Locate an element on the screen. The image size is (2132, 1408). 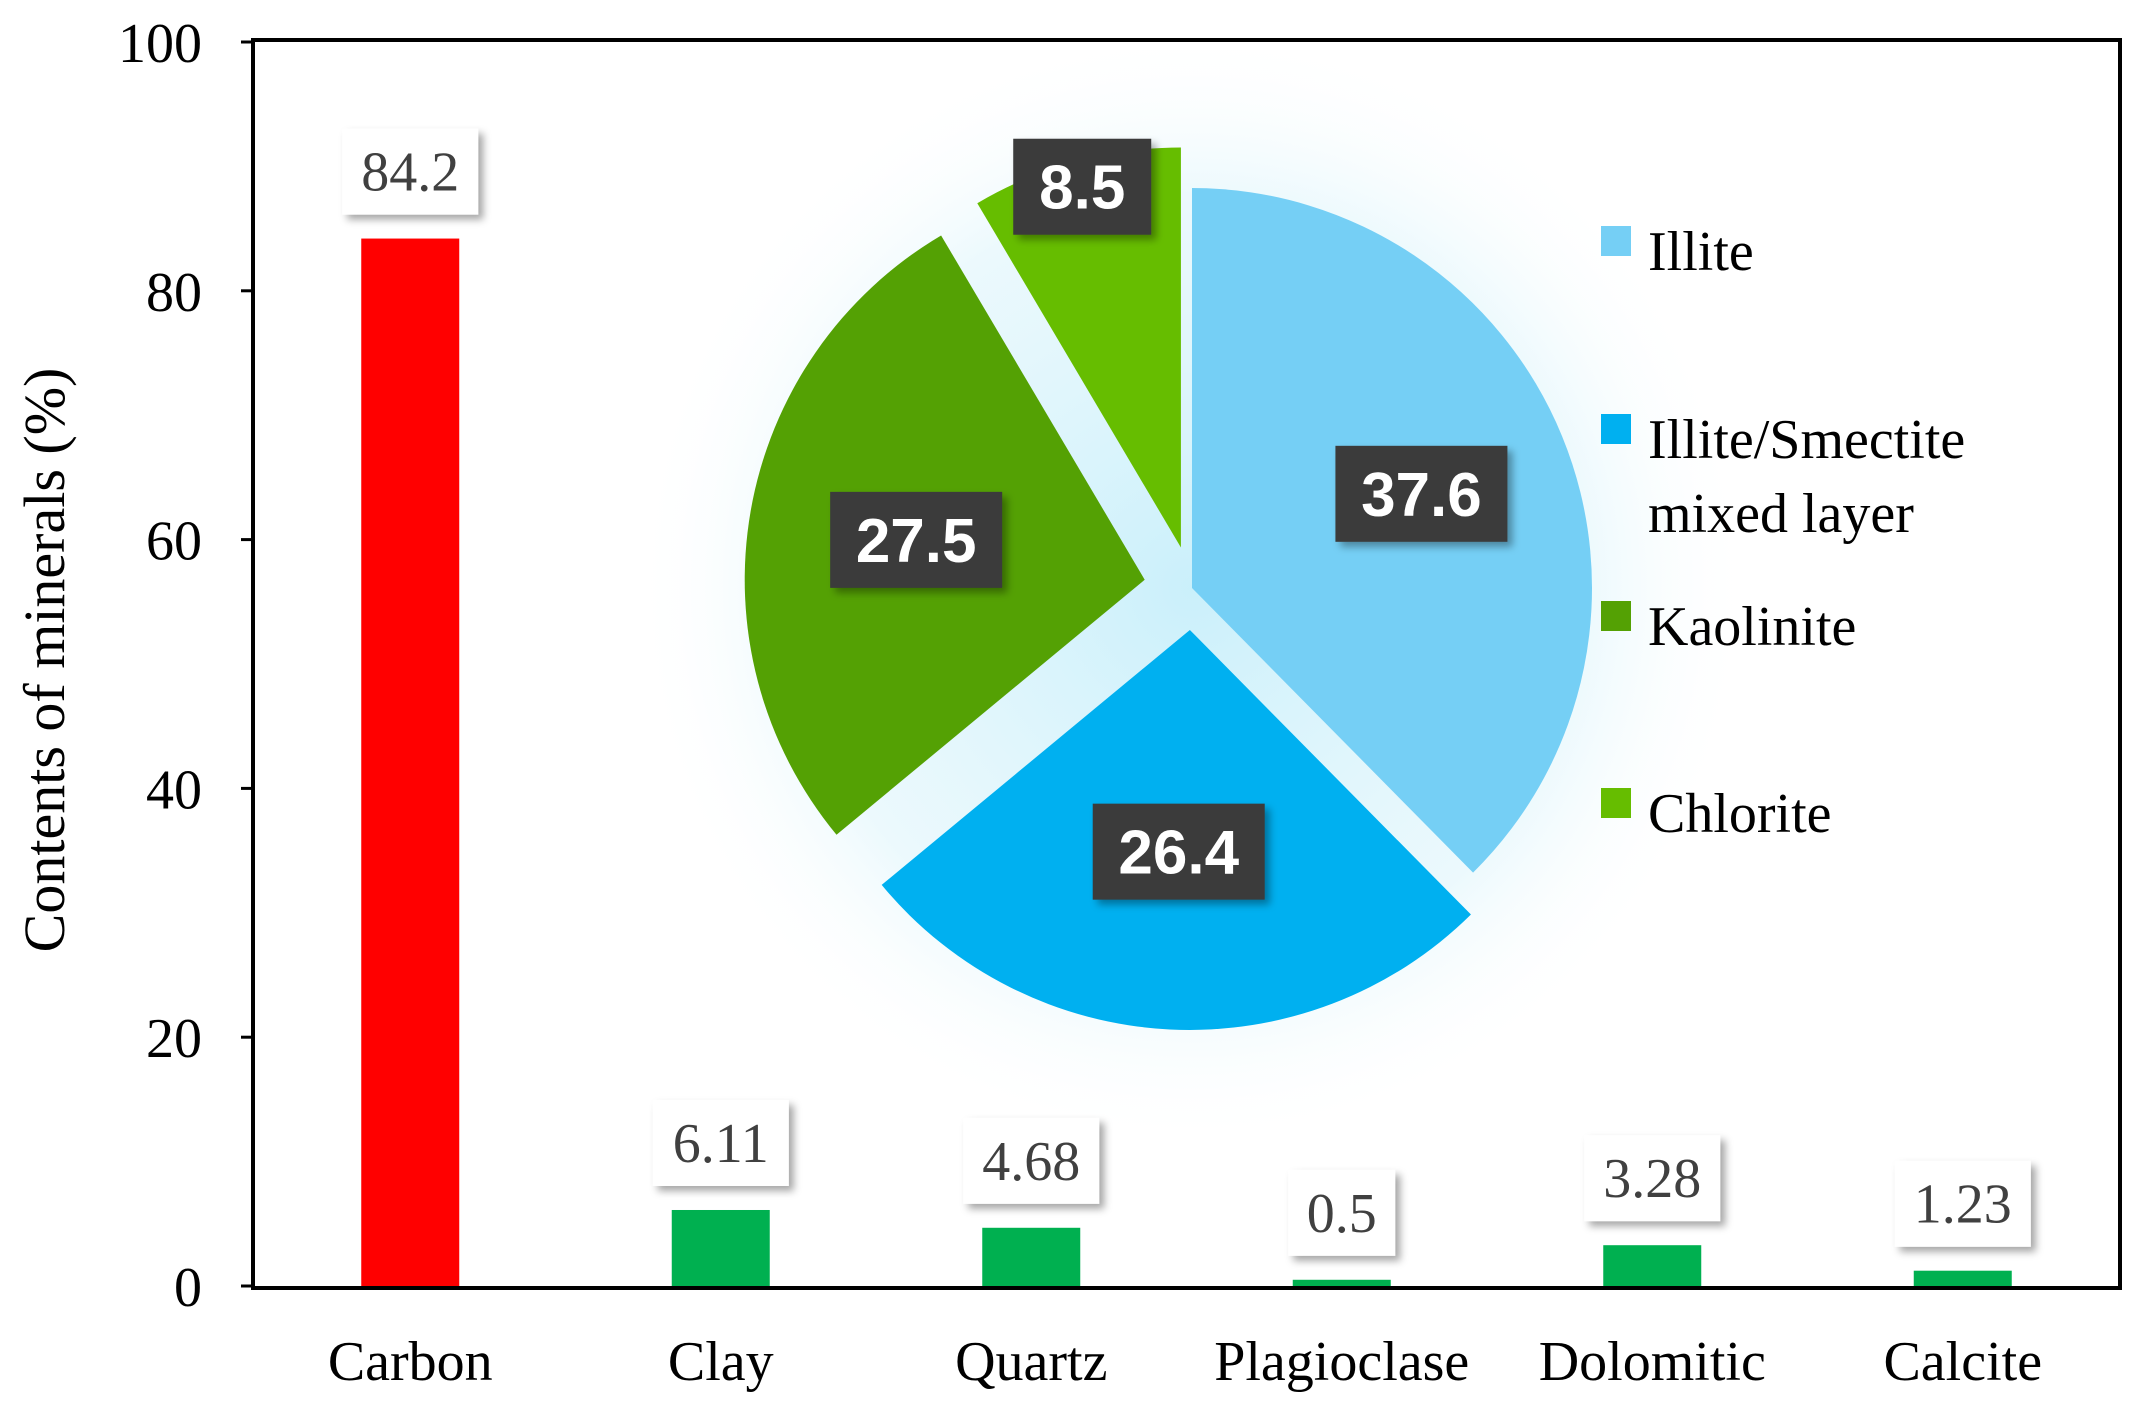
bar-carbon is located at coordinates (410, 762).